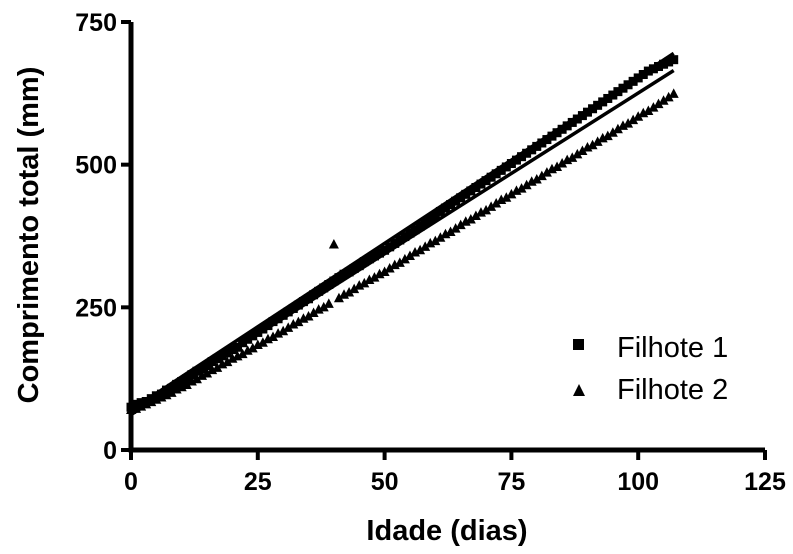 The width and height of the screenshot is (793, 554). What do you see at coordinates (672, 348) in the screenshot?
I see `legend-label-filhote-1: Filhote 1` at bounding box center [672, 348].